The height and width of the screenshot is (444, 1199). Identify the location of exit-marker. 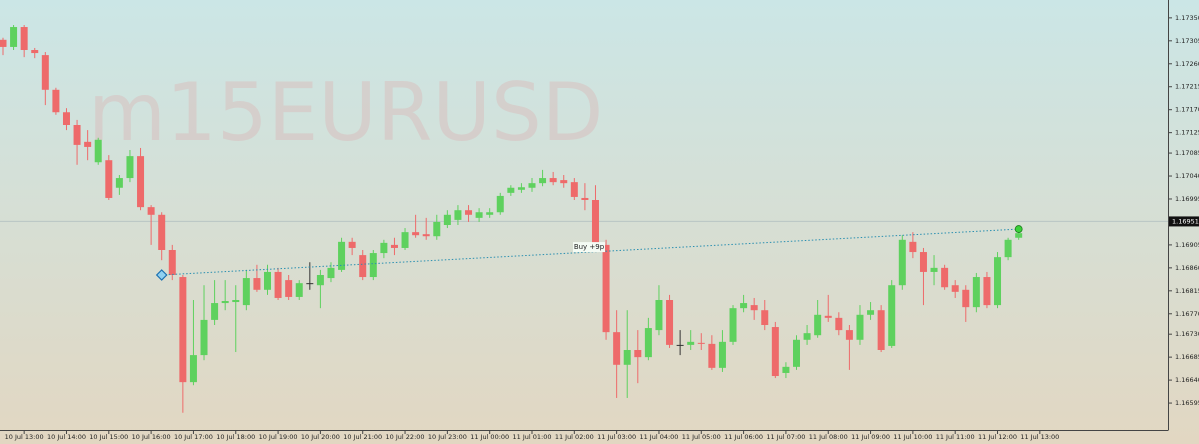
(1018, 229).